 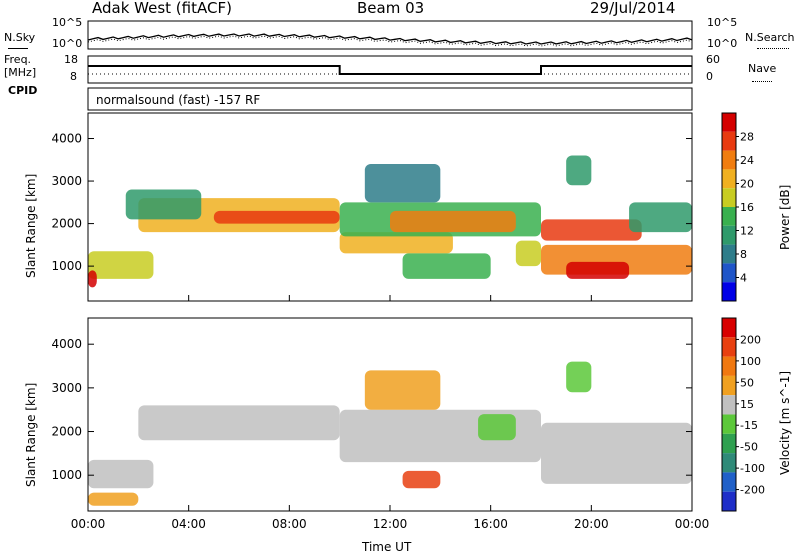 I want to click on velocity-cbtick-label-7: -200, so click(x=752, y=490).